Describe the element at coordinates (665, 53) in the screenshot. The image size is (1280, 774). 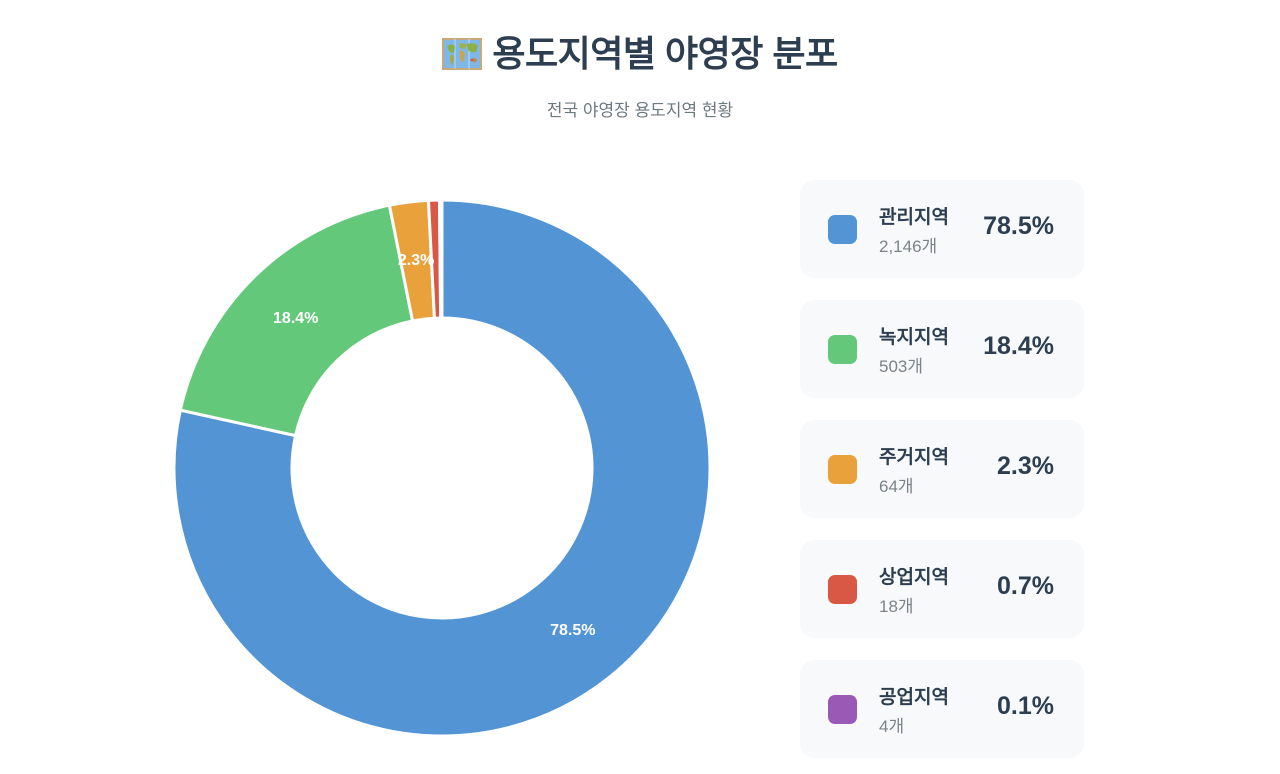
I see `page-title: 용도지역별 야영장 분포` at that location.